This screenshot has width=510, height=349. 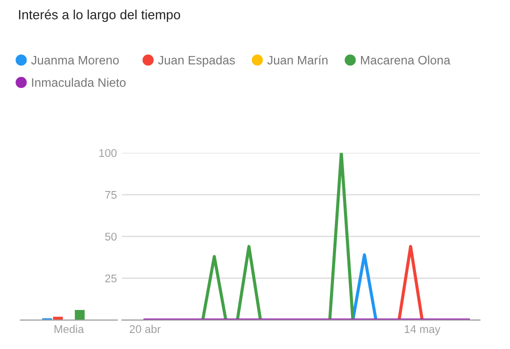 What do you see at coordinates (69, 329) in the screenshot?
I see `x-tick-label: Media` at bounding box center [69, 329].